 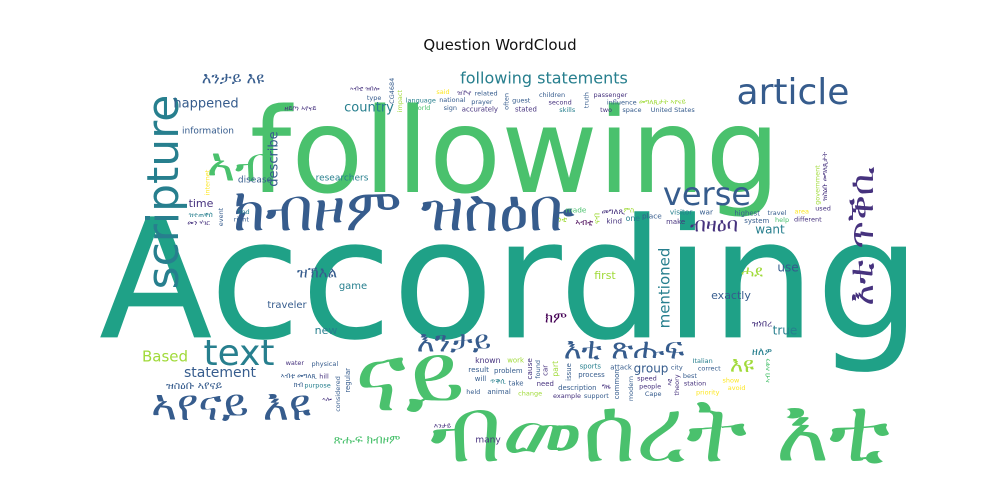 What do you see at coordinates (242, 219) in the screenshot?
I see `word-89: right` at bounding box center [242, 219].